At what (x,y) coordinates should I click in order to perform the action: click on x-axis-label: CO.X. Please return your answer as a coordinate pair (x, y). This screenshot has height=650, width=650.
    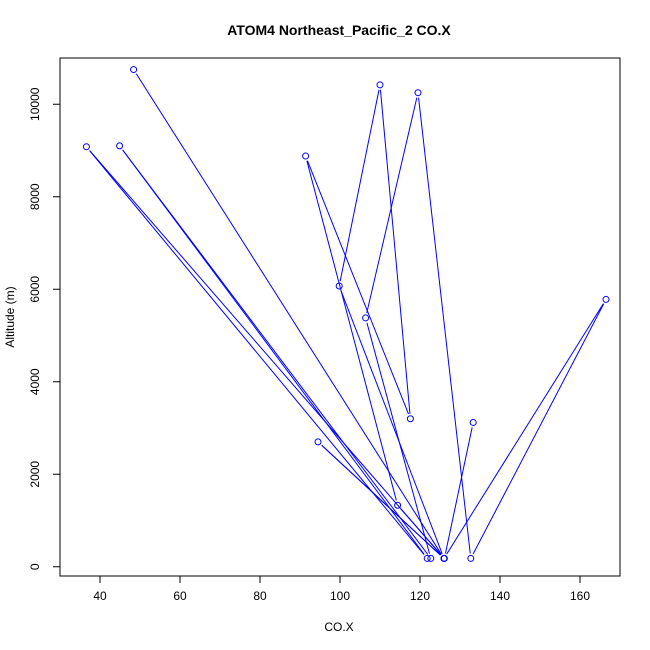
    Looking at the image, I should click on (338, 627).